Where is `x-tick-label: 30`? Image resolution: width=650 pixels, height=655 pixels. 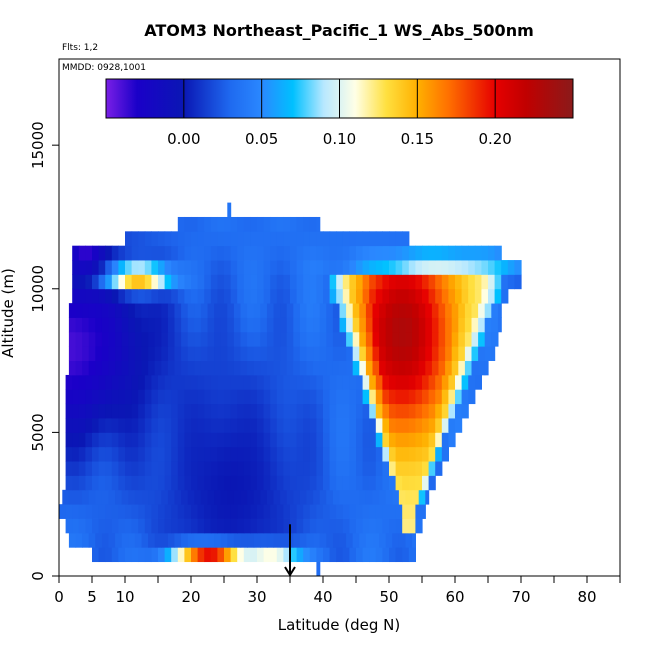
x-tick-label: 30 is located at coordinates (256, 597).